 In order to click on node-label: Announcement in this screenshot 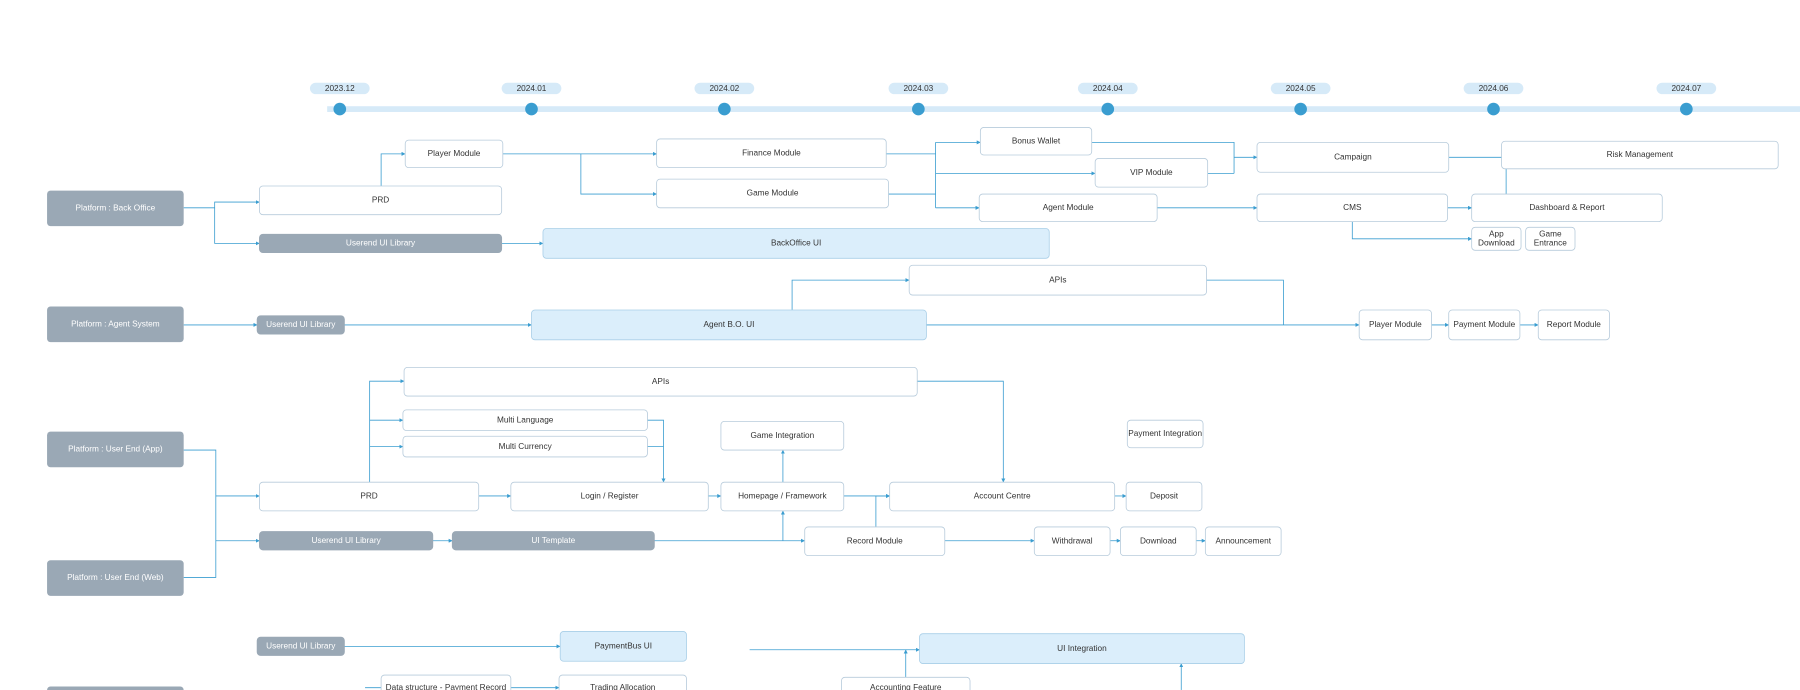, I will do `click(1243, 540)`.